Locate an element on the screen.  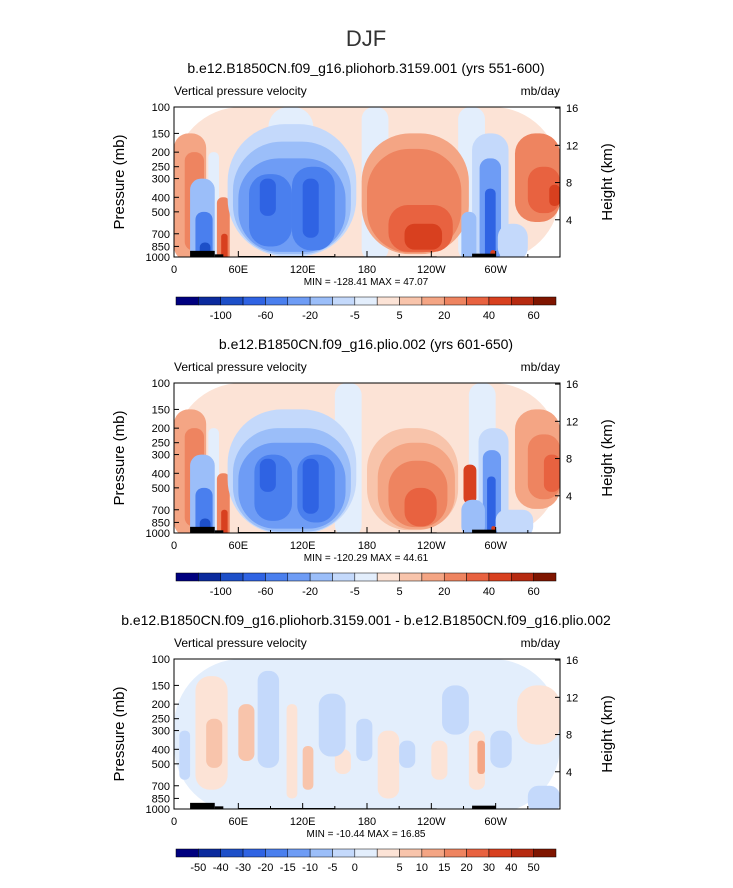
xtick-label: 120E is located at coordinates (303, 270).